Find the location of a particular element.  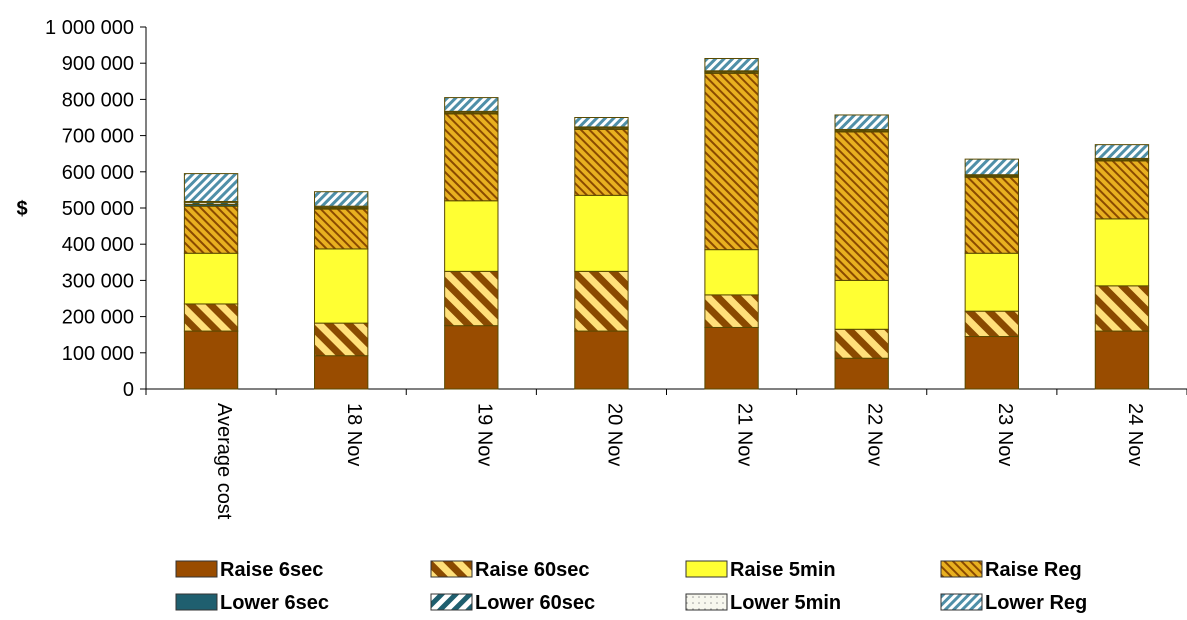

x-tick-label: 22 Nov is located at coordinates (875, 434).